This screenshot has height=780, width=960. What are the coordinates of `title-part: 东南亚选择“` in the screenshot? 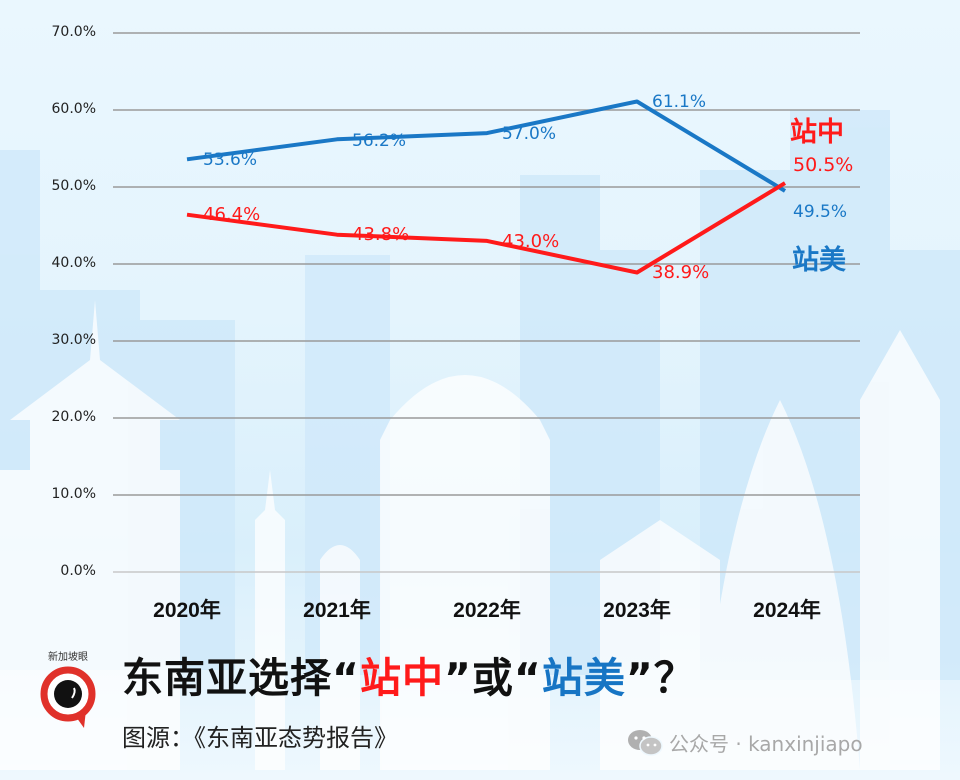 It's located at (241, 678).